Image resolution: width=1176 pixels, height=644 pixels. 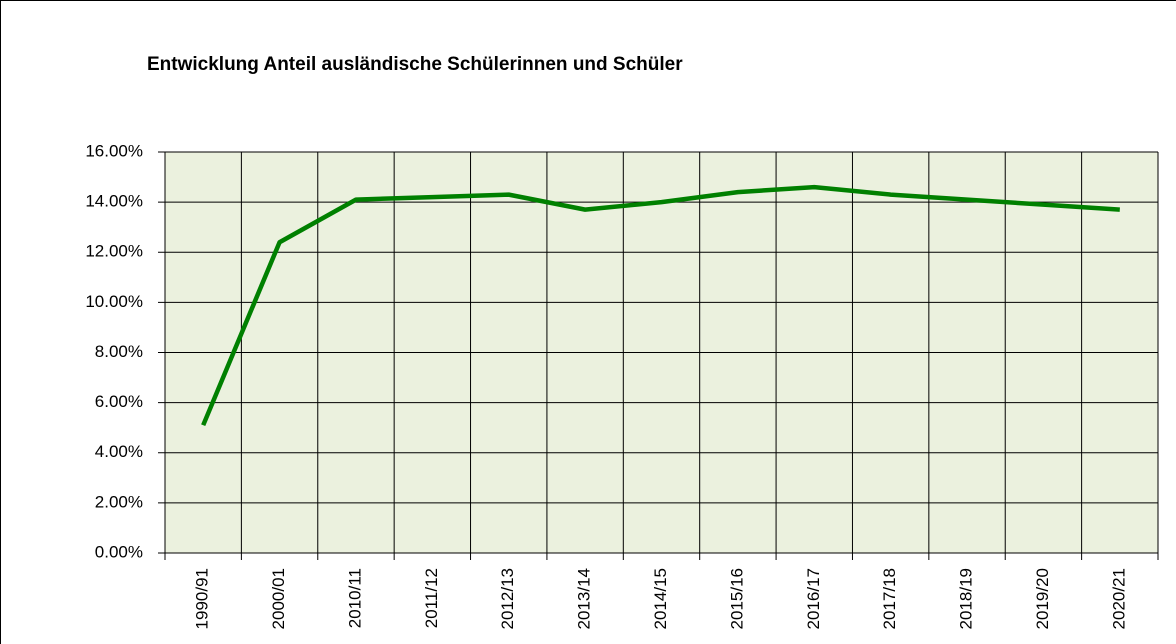 I want to click on y-tick-label: 6.00%, so click(x=119, y=401).